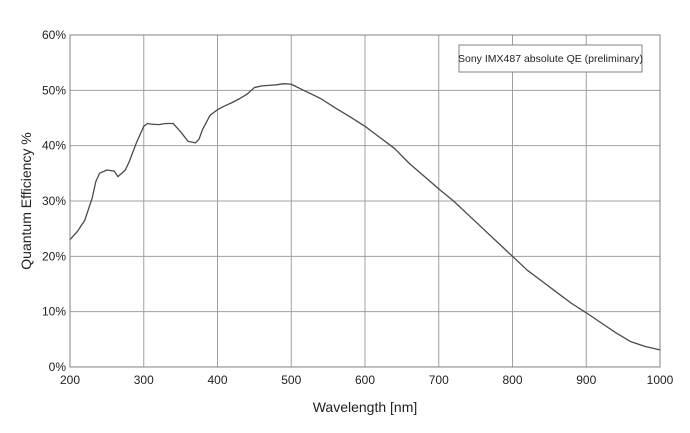 This screenshot has height=433, width=690. I want to click on legend-box, so click(550, 58).